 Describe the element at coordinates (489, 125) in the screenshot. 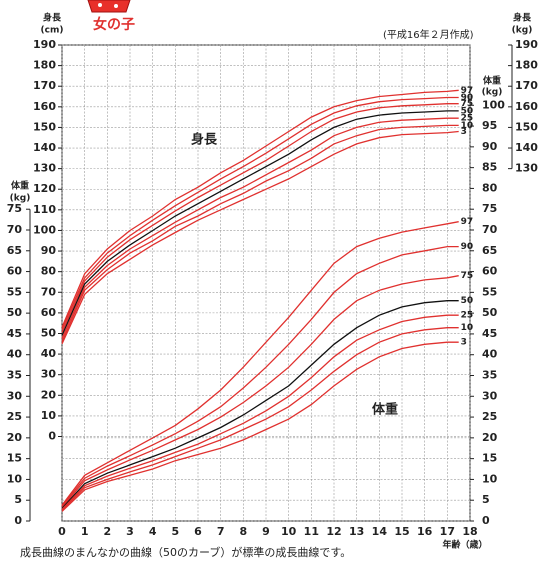

I see `y2-tick-label: 95` at that location.